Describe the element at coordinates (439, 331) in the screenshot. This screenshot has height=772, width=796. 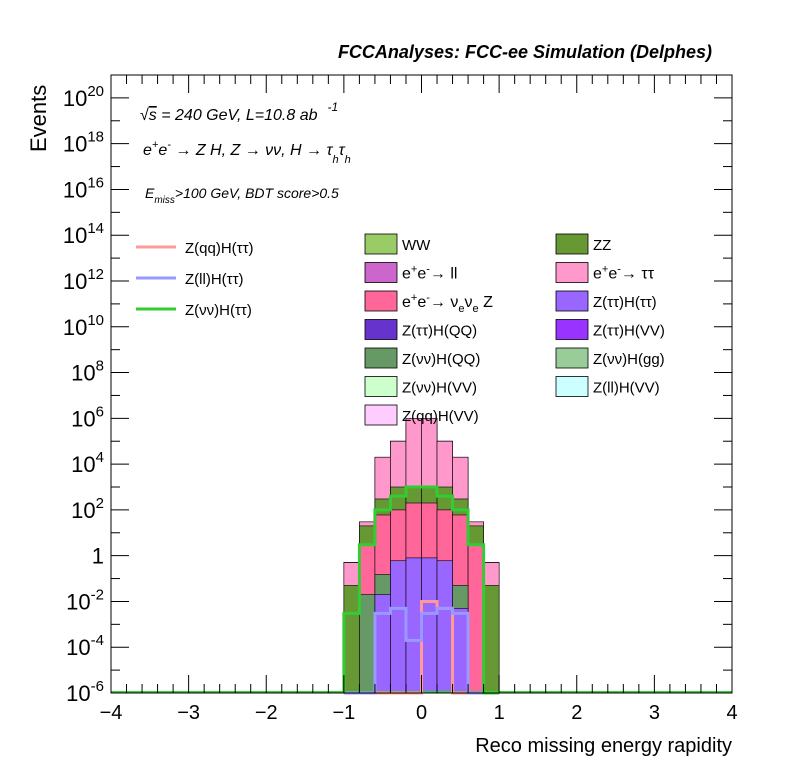
I see `legend-label: Z(ττ)H(QQ)` at that location.